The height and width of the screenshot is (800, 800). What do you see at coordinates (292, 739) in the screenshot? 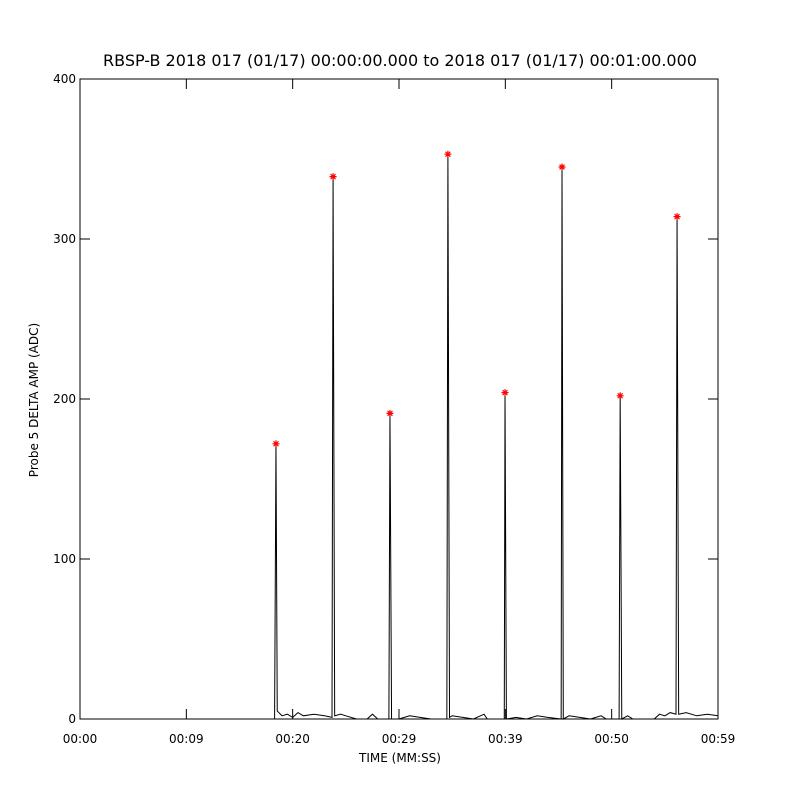
I see `x-tick-label: 00:20` at bounding box center [292, 739].